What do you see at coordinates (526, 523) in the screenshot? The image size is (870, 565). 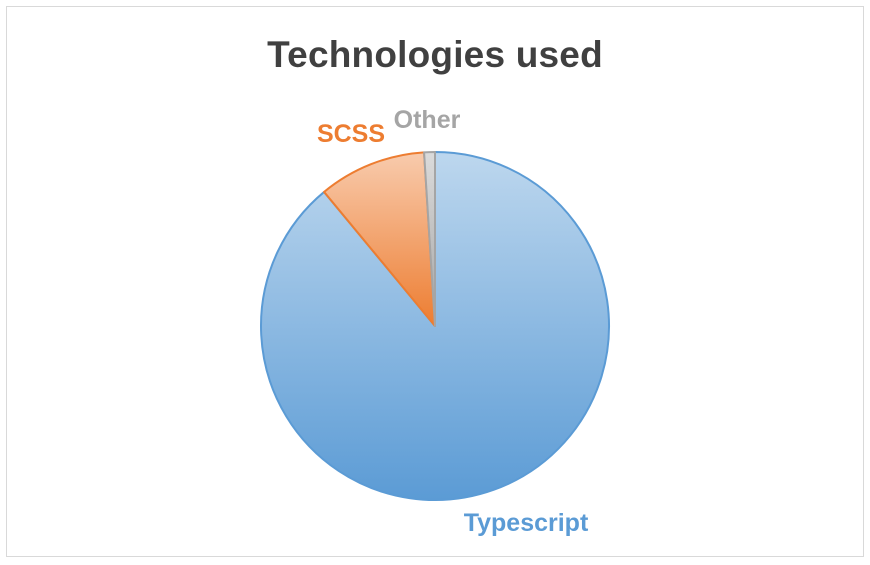 I see `data-label-typescript: Typescript` at bounding box center [526, 523].